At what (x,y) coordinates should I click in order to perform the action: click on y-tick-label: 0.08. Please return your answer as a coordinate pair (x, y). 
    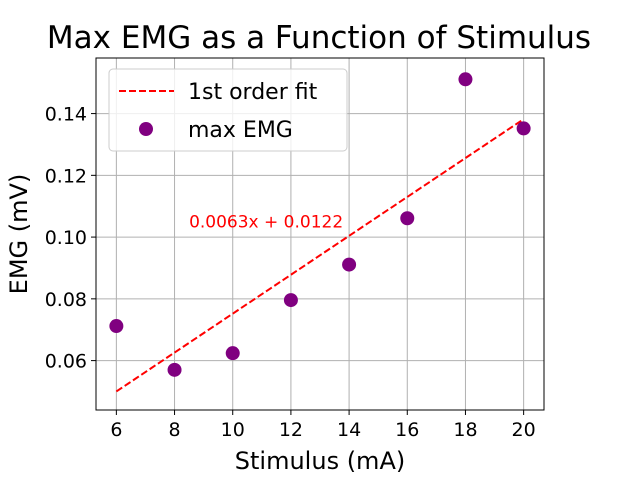
    Looking at the image, I should click on (66, 300).